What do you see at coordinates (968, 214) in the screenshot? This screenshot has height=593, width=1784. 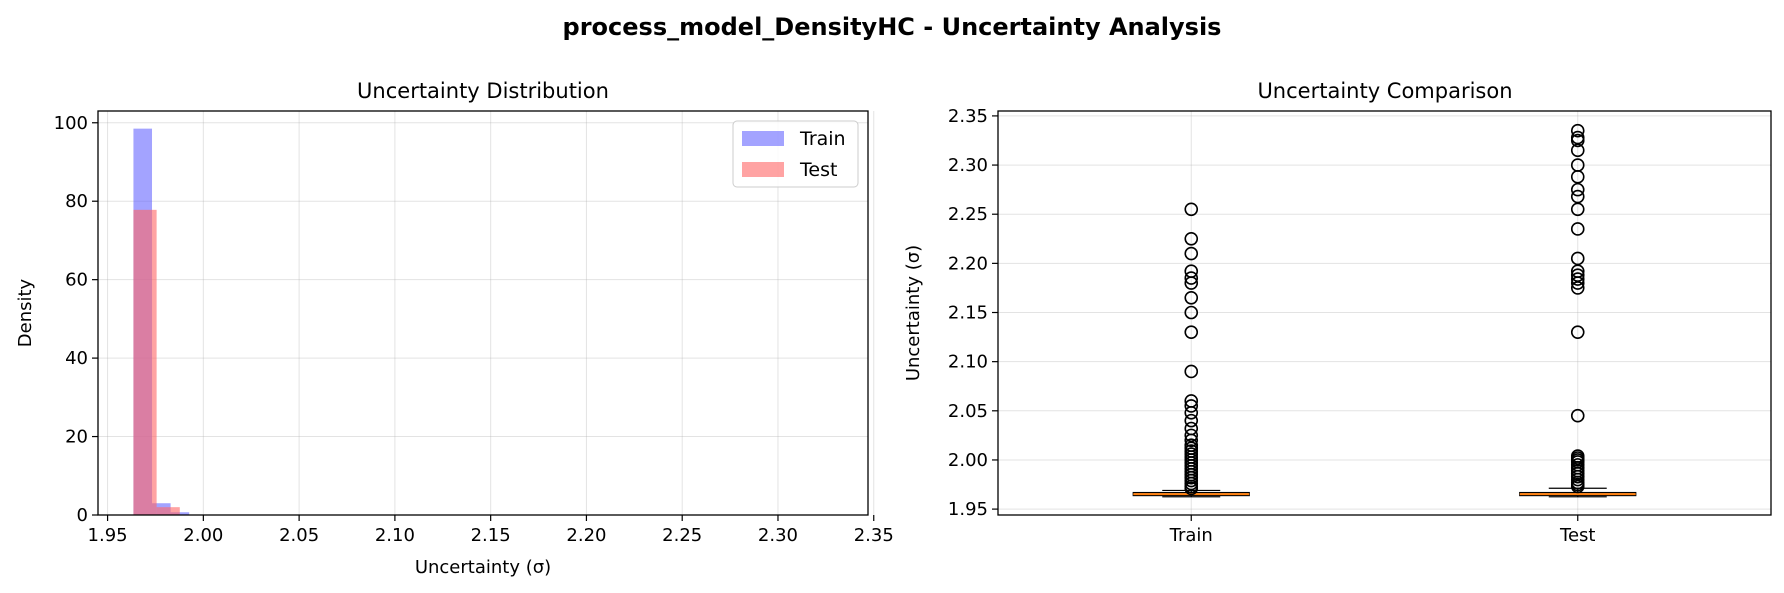 I see `boxplot-y-tick-label: 2.25` at bounding box center [968, 214].